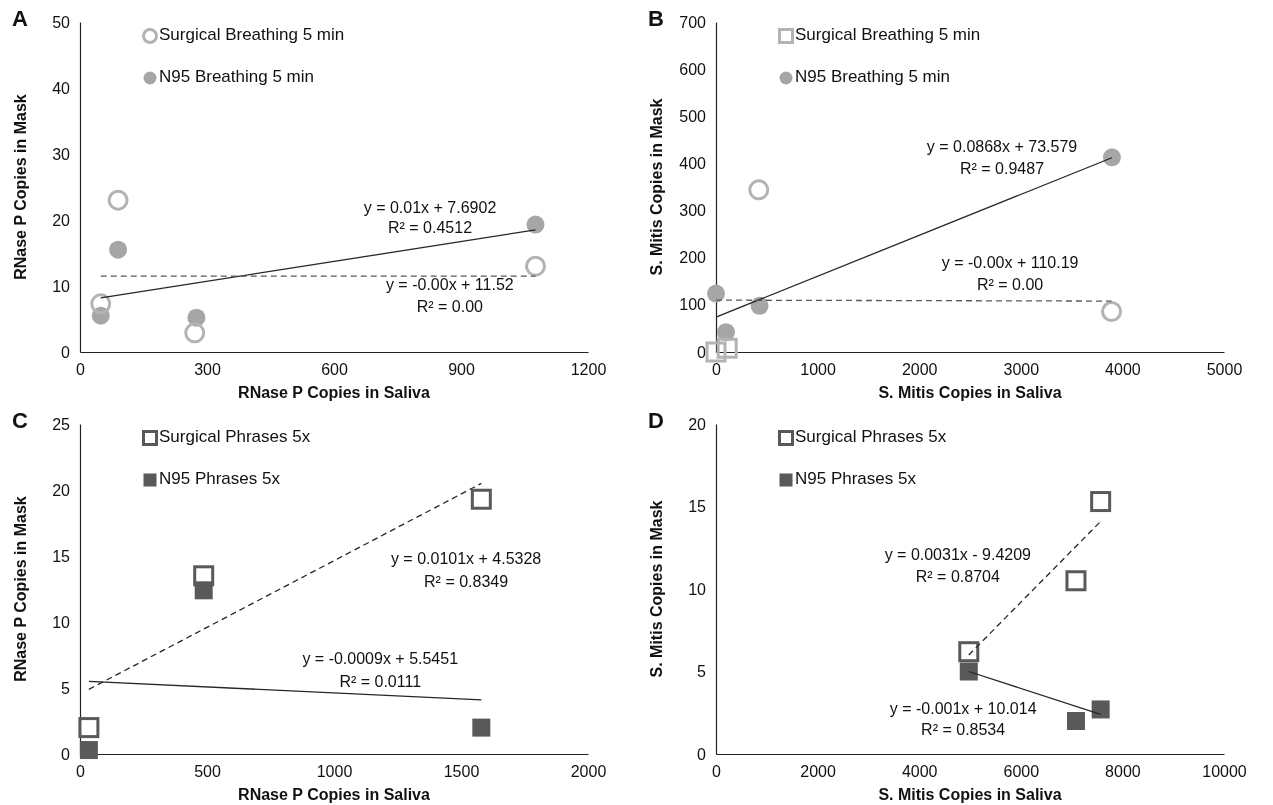 The height and width of the screenshot is (805, 1273). Describe the element at coordinates (656, 18) in the screenshot. I see `chart-title: B` at that location.